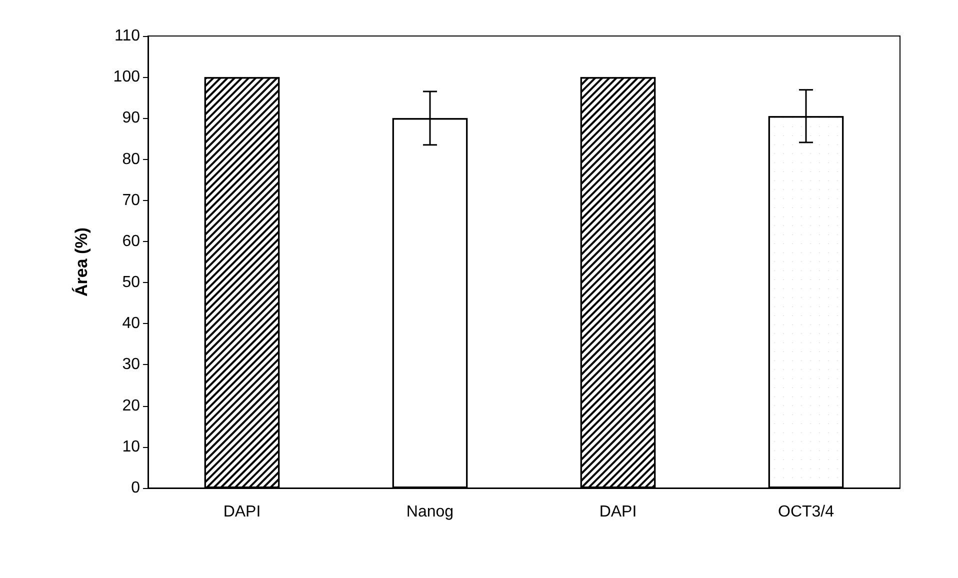 The height and width of the screenshot is (578, 958). What do you see at coordinates (430, 512) in the screenshot?
I see `x-tick-label: Nanog` at bounding box center [430, 512].